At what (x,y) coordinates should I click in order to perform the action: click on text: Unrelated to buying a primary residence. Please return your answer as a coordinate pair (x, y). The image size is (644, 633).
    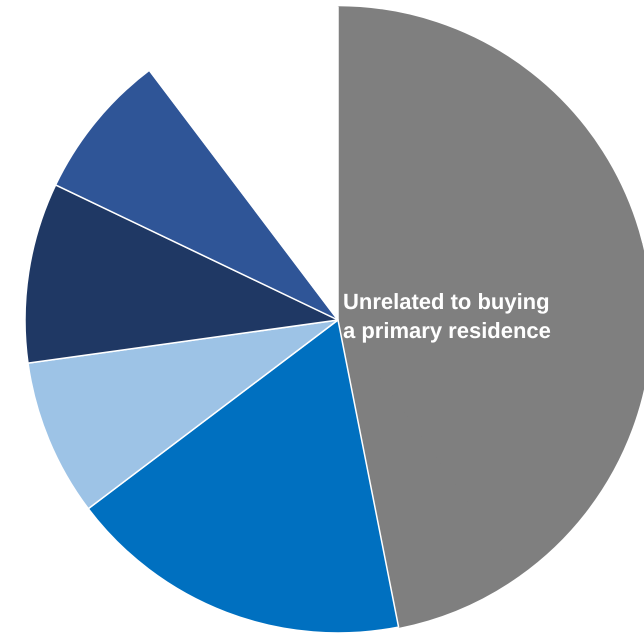
    Looking at the image, I should click on (447, 316).